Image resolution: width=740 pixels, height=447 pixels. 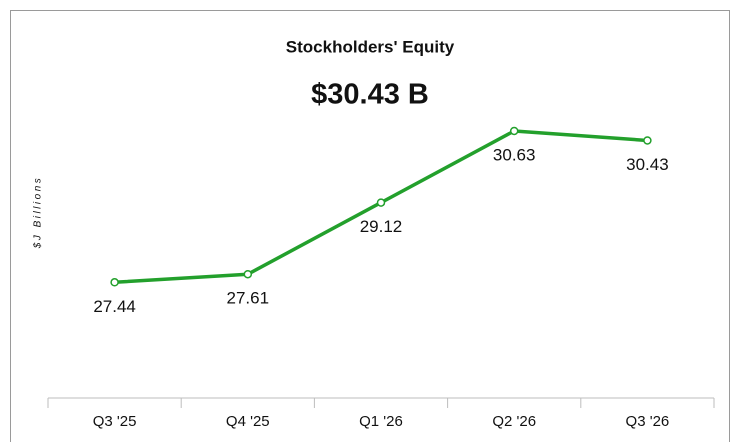 What do you see at coordinates (370, 95) in the screenshot?
I see `chart-subtitle: $30.43 B` at bounding box center [370, 95].